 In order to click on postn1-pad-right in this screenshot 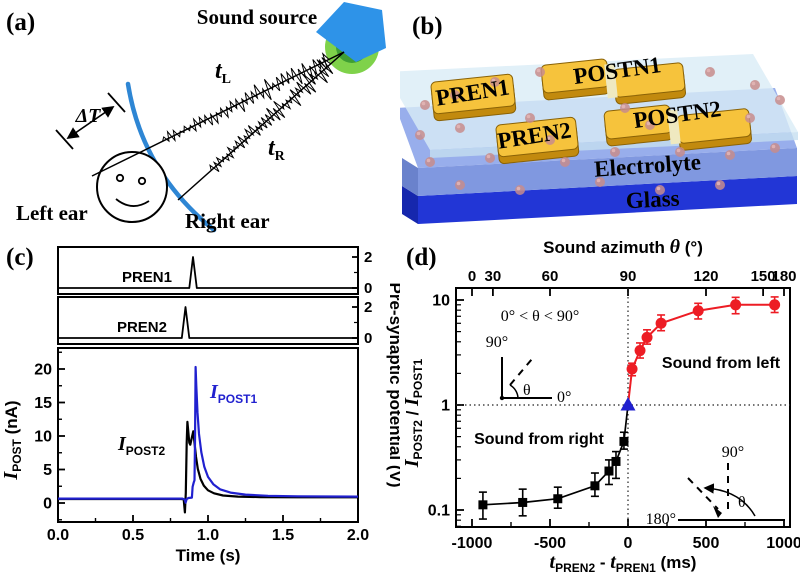, I will do `click(649, 83)`.